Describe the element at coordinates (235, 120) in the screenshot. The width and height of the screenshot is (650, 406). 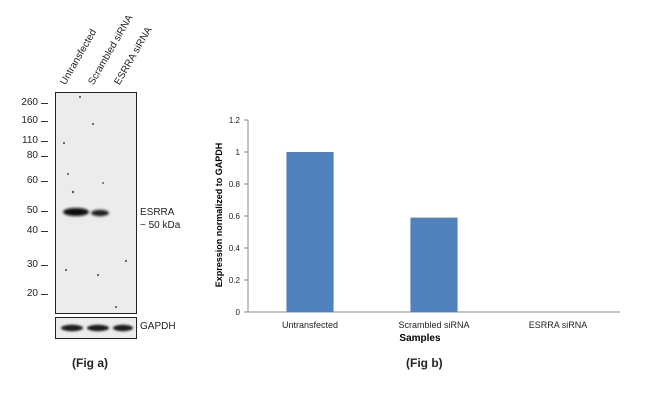
I see `y-tick-label: 1.2` at that location.